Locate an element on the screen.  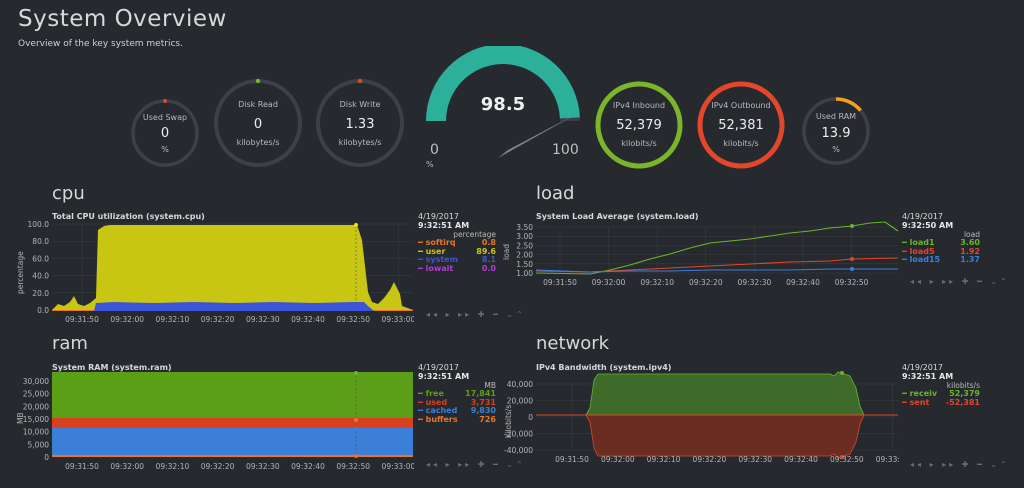
legend-label: ━ load15 is located at coordinates (921, 259).